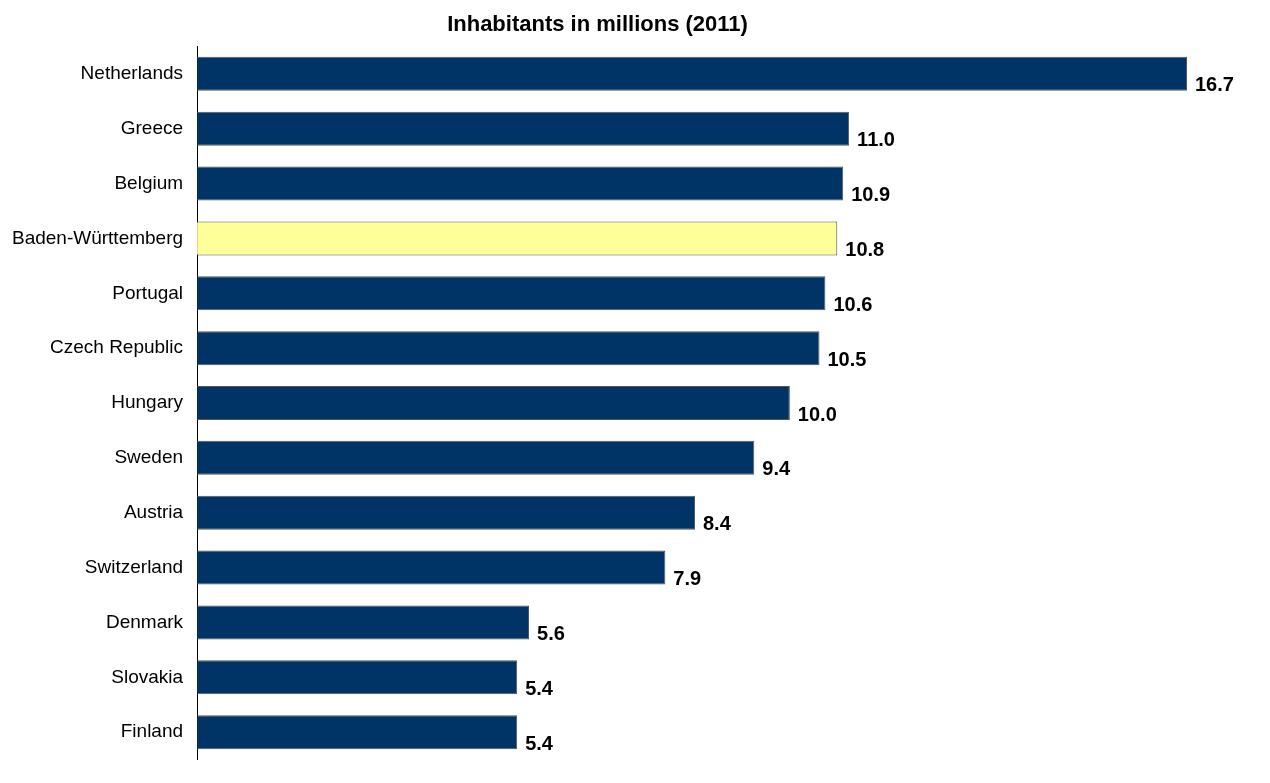 This screenshot has height=783, width=1270. What do you see at coordinates (149, 182) in the screenshot?
I see `y-tick-label: Belgium` at bounding box center [149, 182].